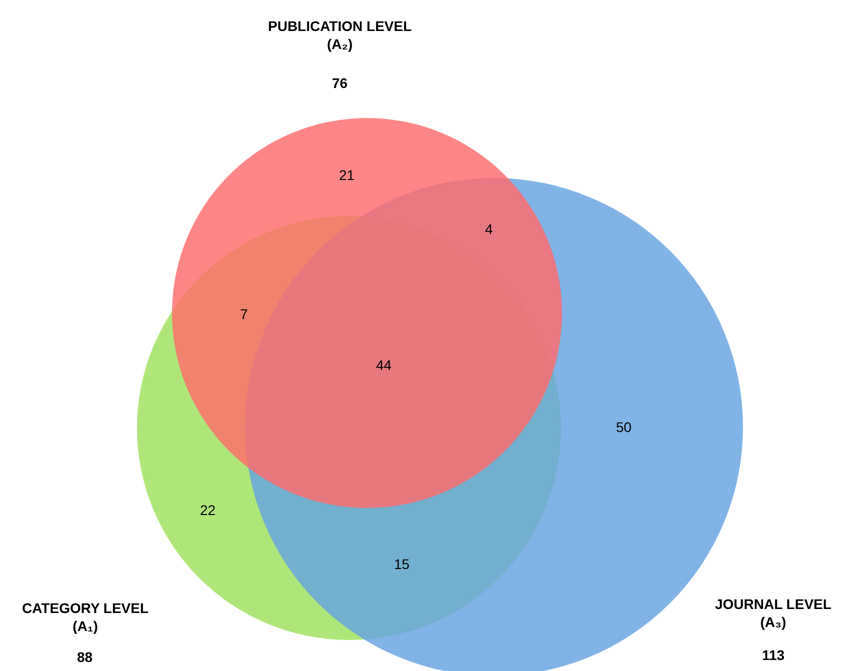 This screenshot has height=671, width=843. Describe the element at coordinates (347, 175) in the screenshot. I see `text: 21` at that location.